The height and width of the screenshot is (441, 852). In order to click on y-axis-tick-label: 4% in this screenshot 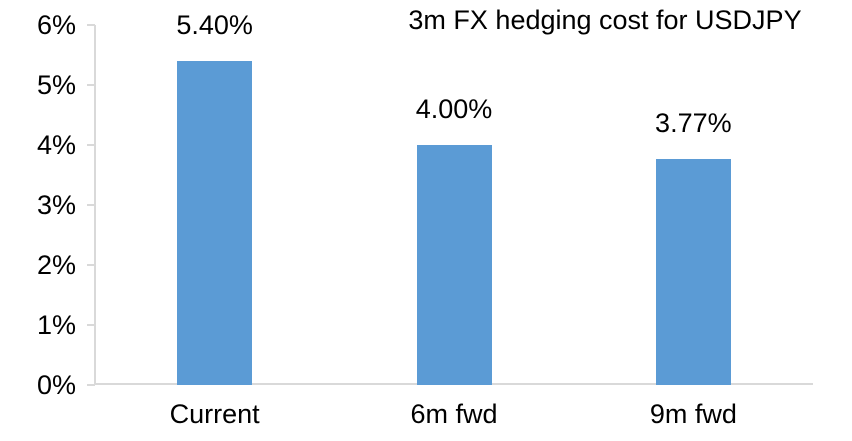, I will do `click(56, 145)`.